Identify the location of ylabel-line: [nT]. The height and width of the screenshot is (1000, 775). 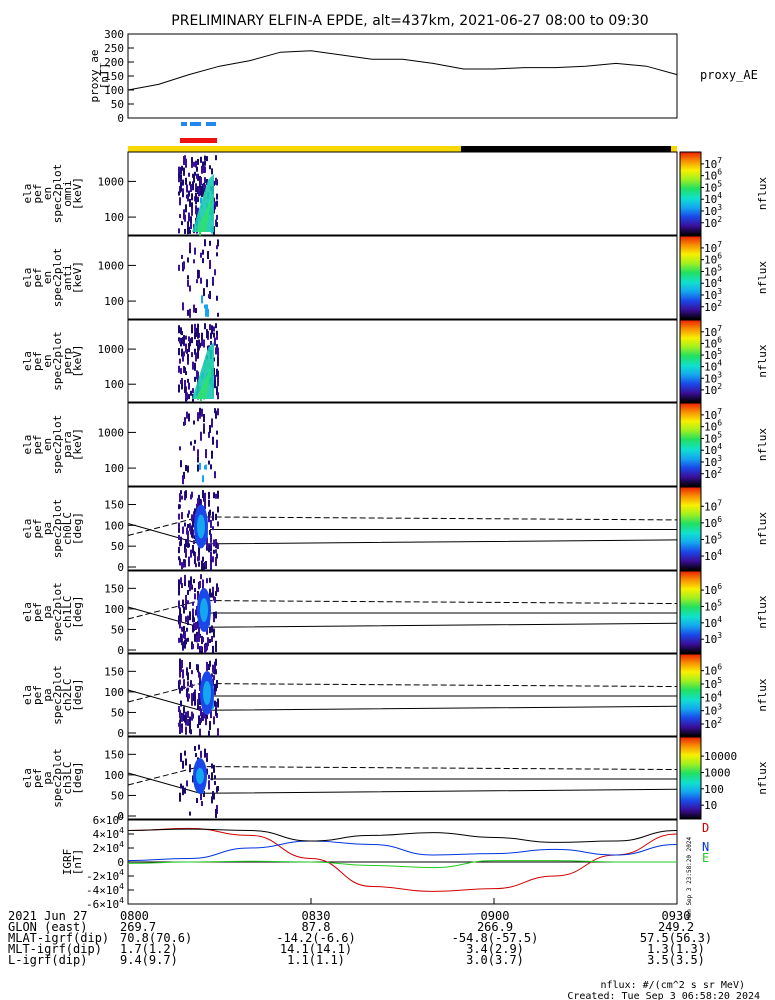
(77, 862).